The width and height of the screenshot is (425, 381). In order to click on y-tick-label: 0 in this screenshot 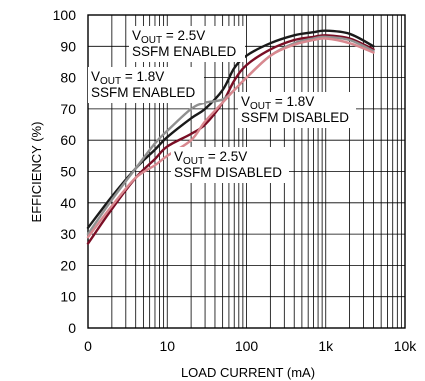, I will do `click(72, 328)`.